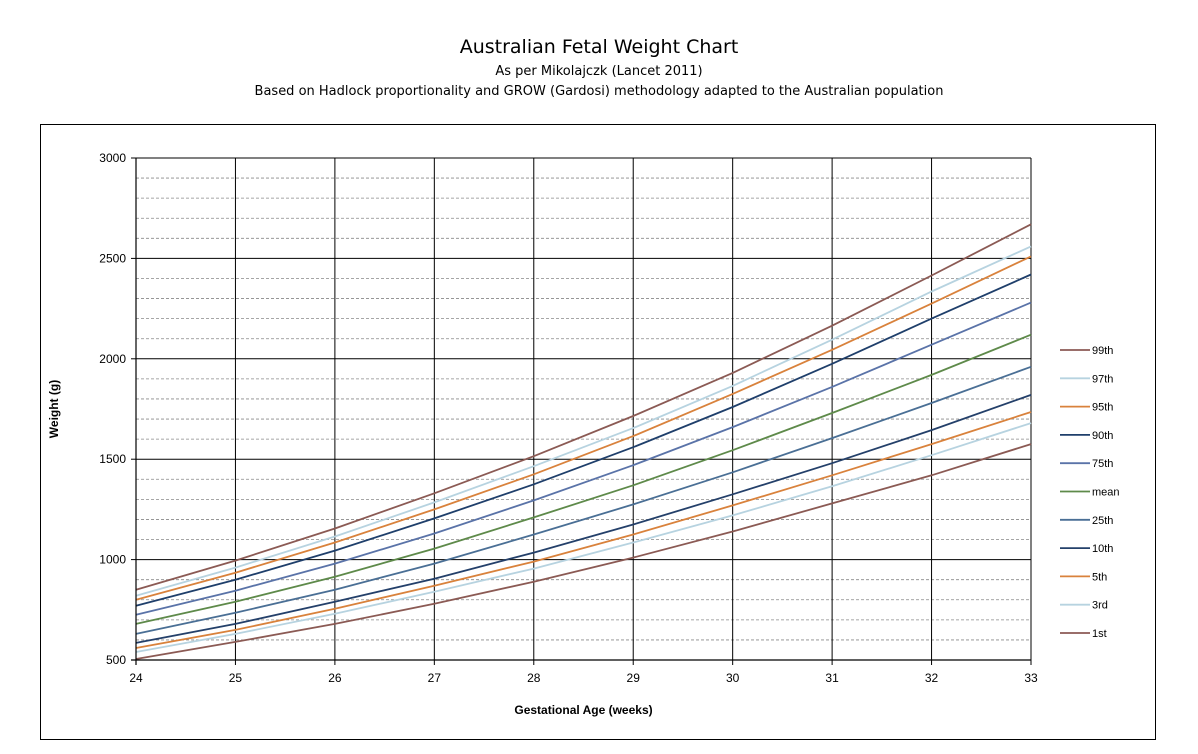 This screenshot has width=1198, height=754. I want to click on legend-label-75th: 75th, so click(1102, 464).